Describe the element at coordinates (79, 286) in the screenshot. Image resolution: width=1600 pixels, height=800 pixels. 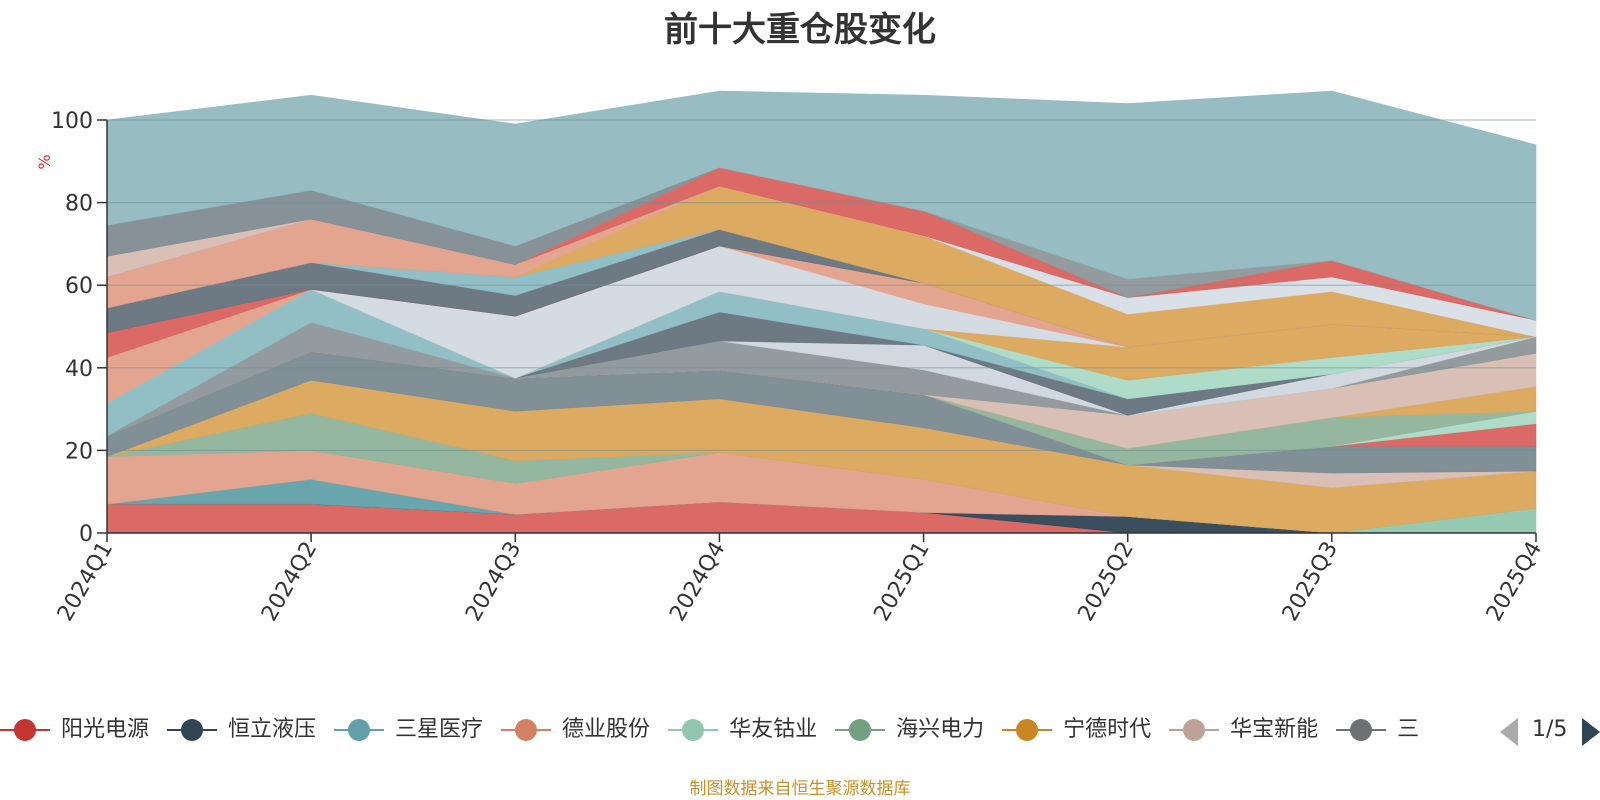
I see `y-tick-label-60: 60` at that location.